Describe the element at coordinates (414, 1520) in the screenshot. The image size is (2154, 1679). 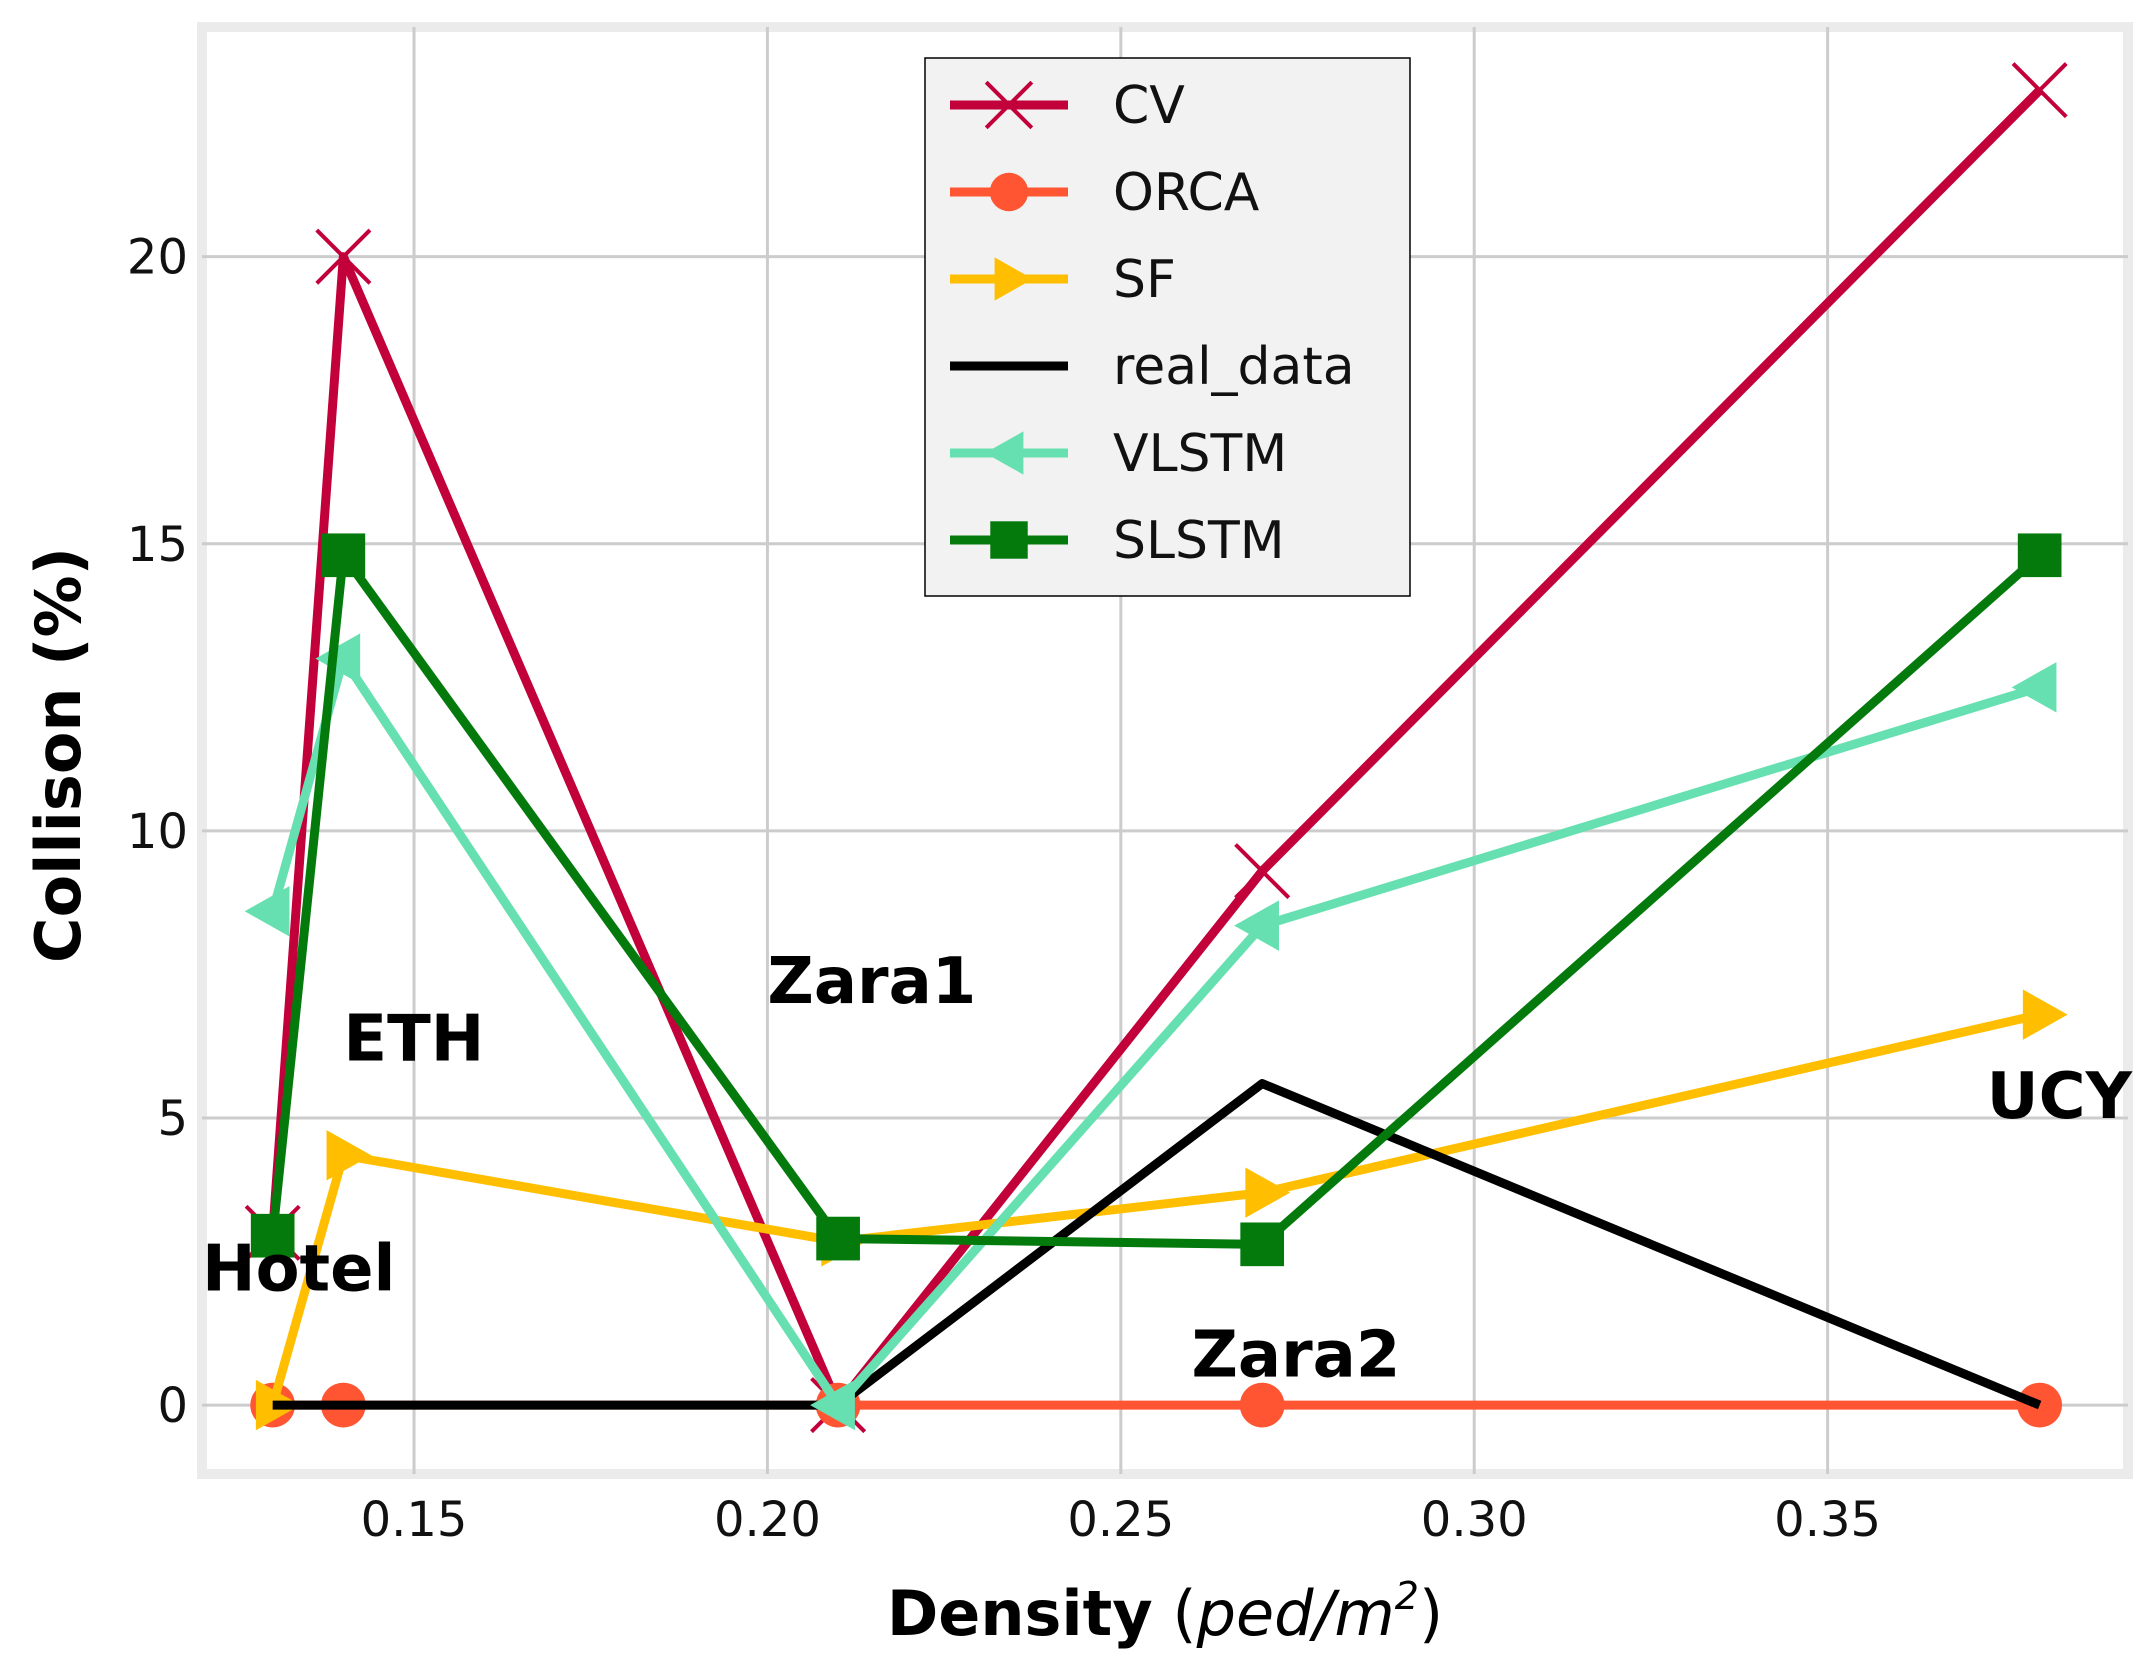
I see `x-tick-label: 0.15` at that location.